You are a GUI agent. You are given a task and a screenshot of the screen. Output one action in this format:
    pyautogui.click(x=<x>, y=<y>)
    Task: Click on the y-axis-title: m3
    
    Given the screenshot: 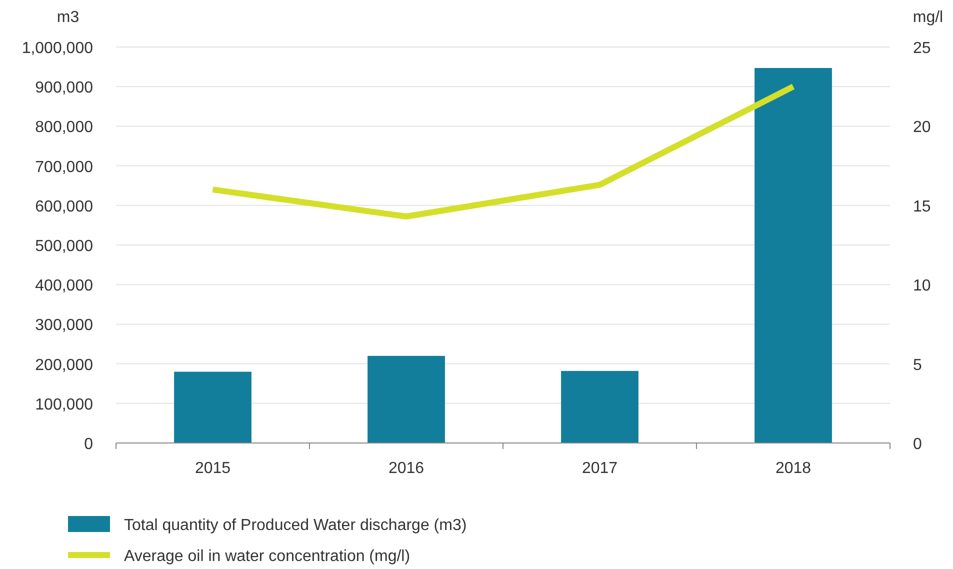 What is the action you would take?
    pyautogui.click(x=68, y=17)
    